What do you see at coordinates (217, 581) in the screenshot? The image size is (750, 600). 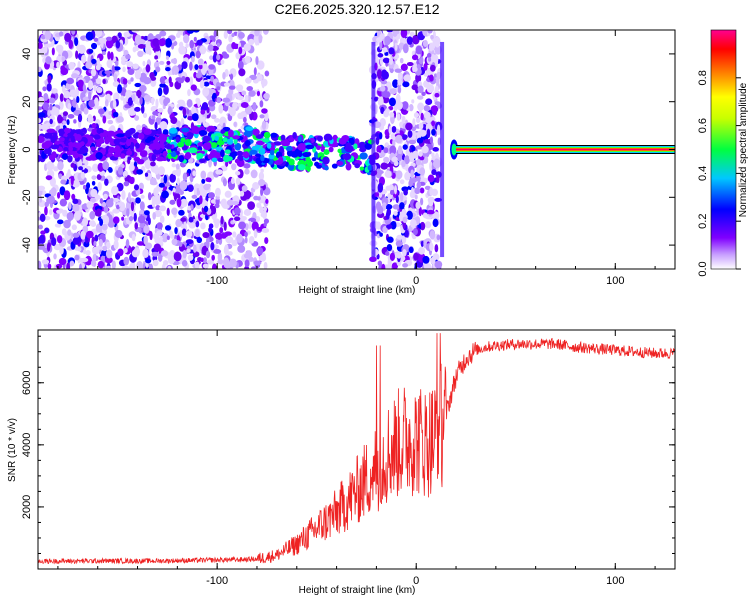 I see `snr-xtick-label: -100` at bounding box center [217, 581].